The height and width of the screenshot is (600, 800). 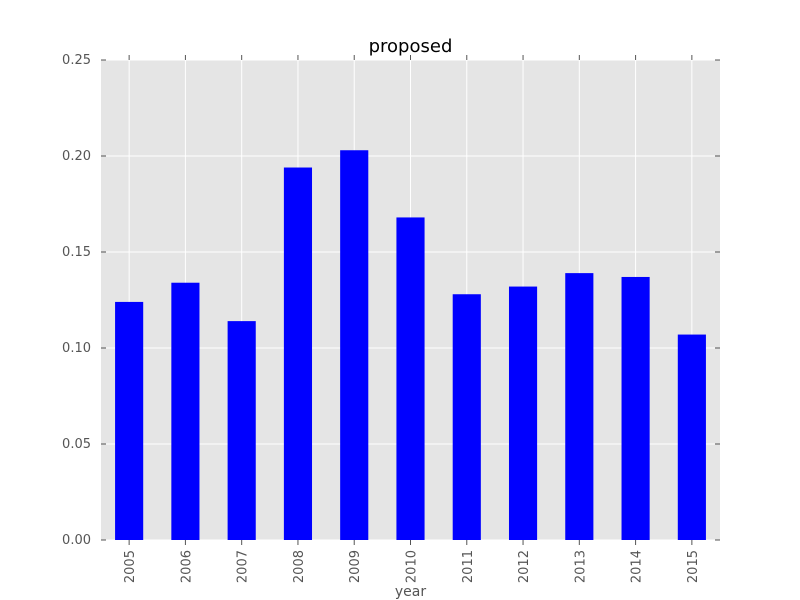 I want to click on x-tick-label: 2005, so click(x=130, y=566).